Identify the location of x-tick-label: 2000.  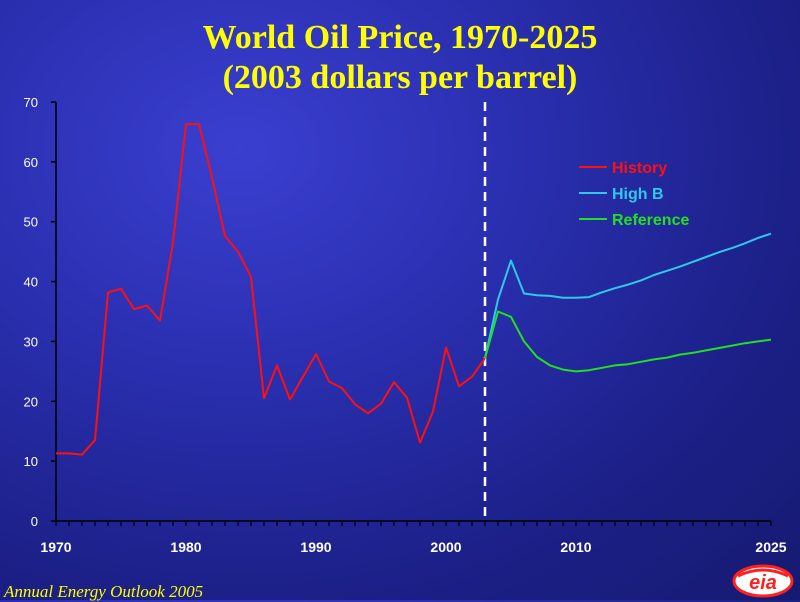
(445, 547).